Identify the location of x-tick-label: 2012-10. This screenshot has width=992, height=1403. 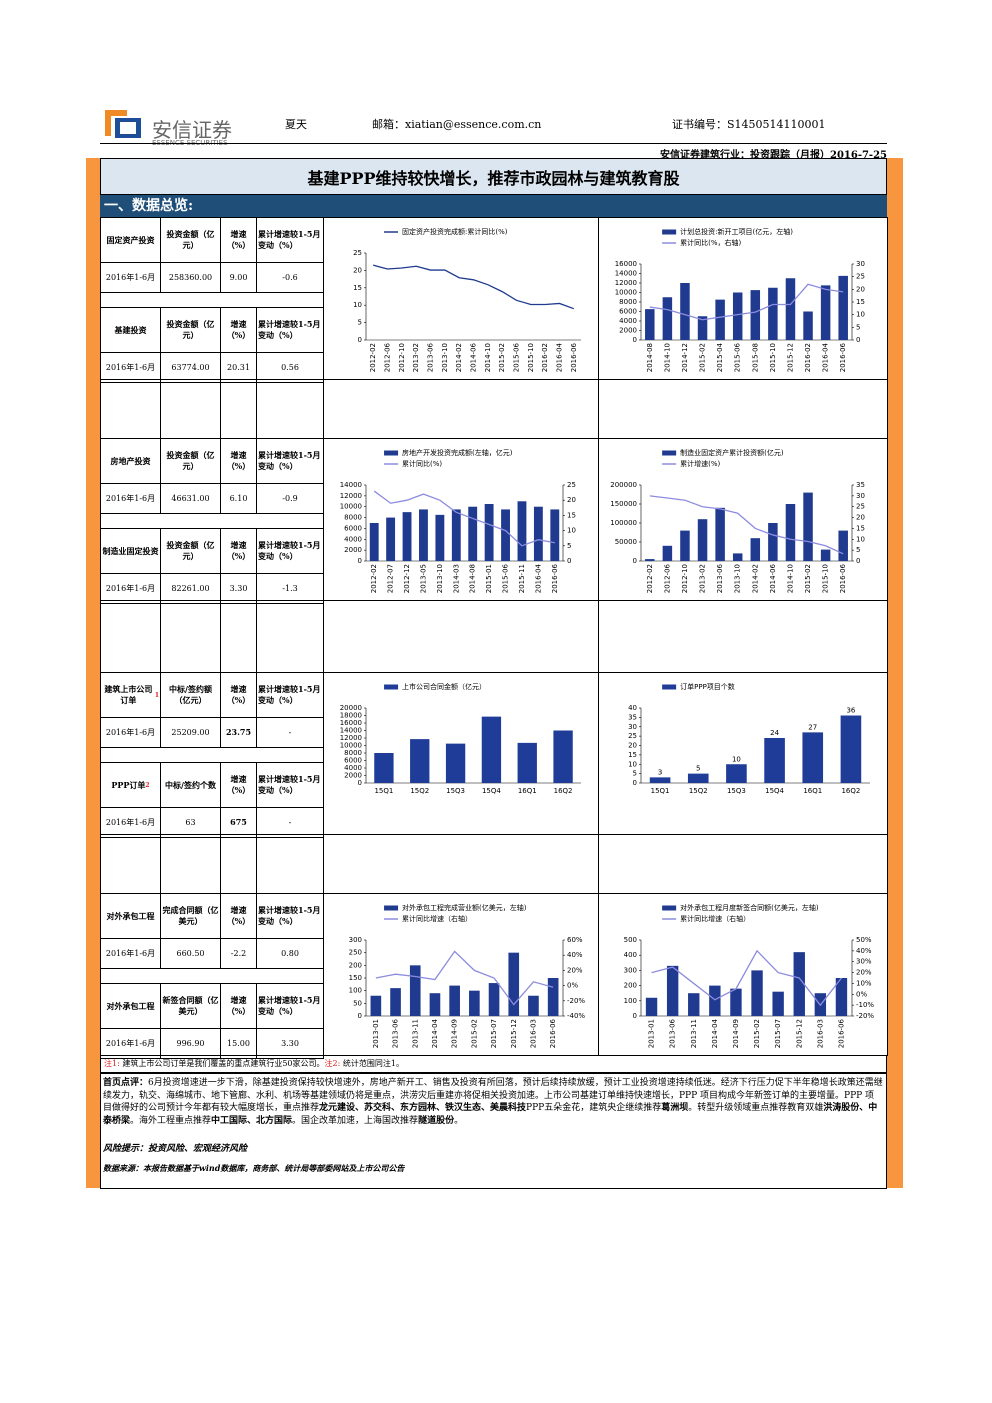
(685, 578).